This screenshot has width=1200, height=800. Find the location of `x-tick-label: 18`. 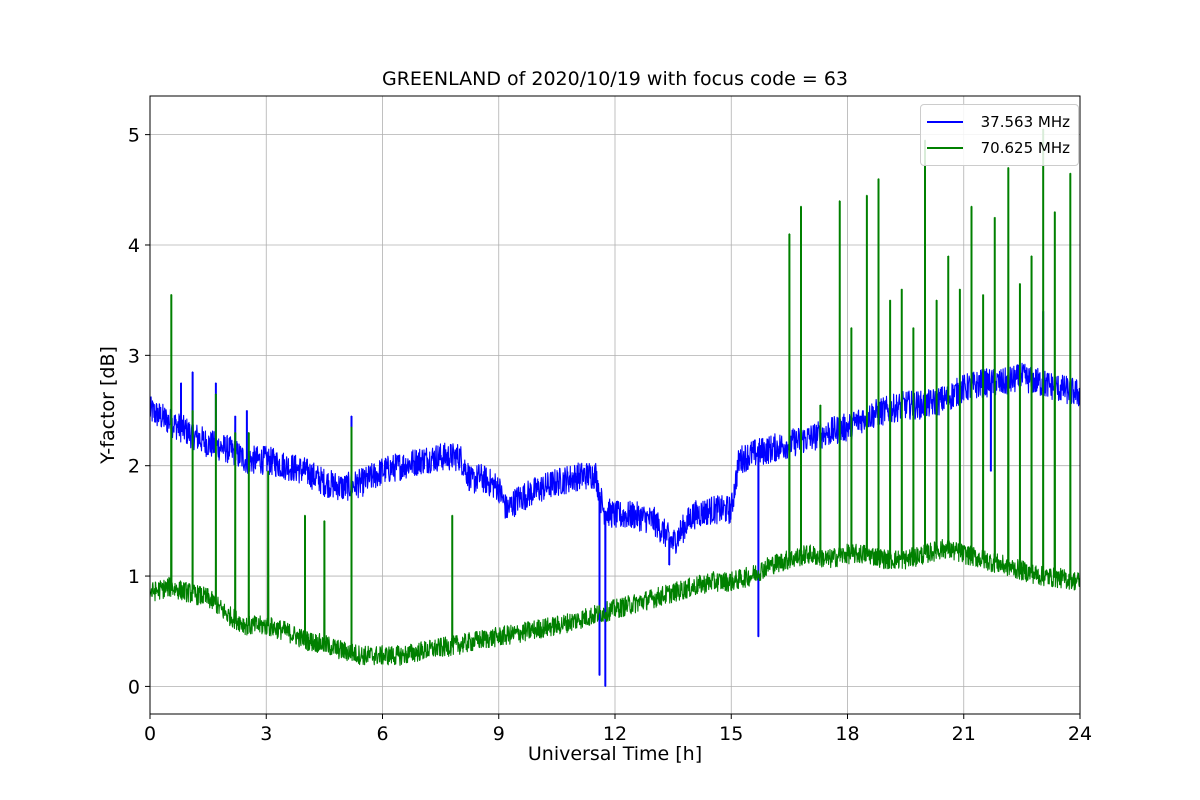

x-tick-label: 18 is located at coordinates (847, 734).